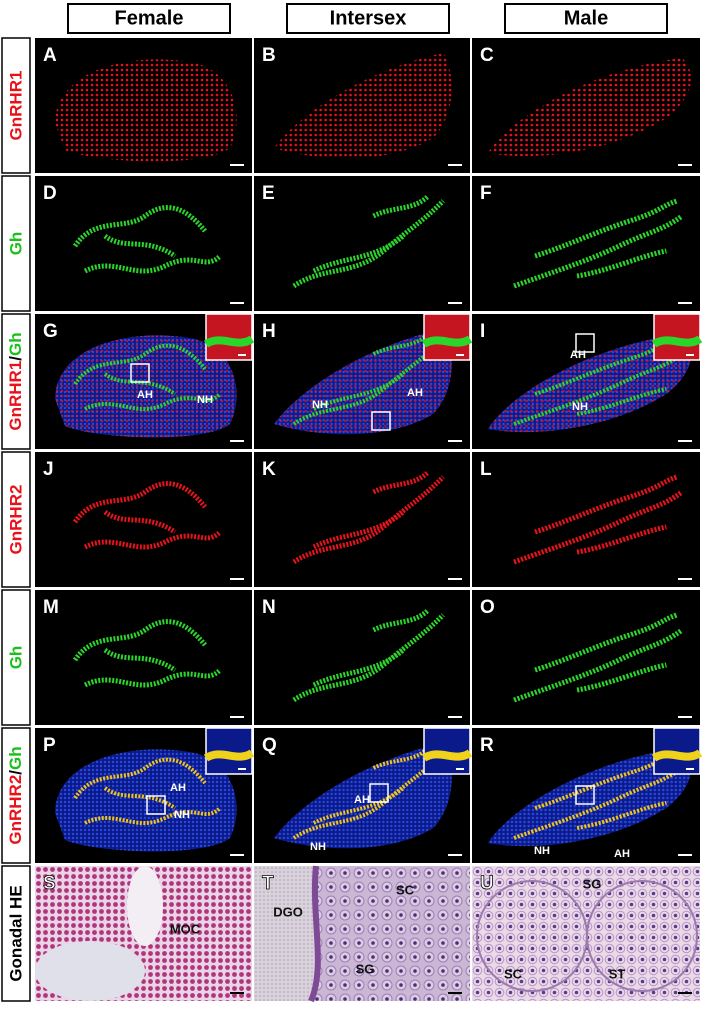 The image size is (702, 1011). What do you see at coordinates (48, 469) in the screenshot?
I see `panel-letter: J` at bounding box center [48, 469].